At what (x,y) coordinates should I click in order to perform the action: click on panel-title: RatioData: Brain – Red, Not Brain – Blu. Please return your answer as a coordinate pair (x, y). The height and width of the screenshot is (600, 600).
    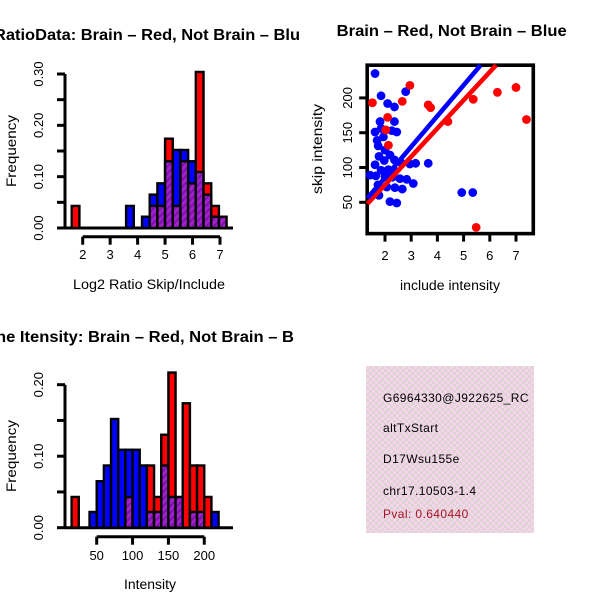
    Looking at the image, I should click on (150, 35).